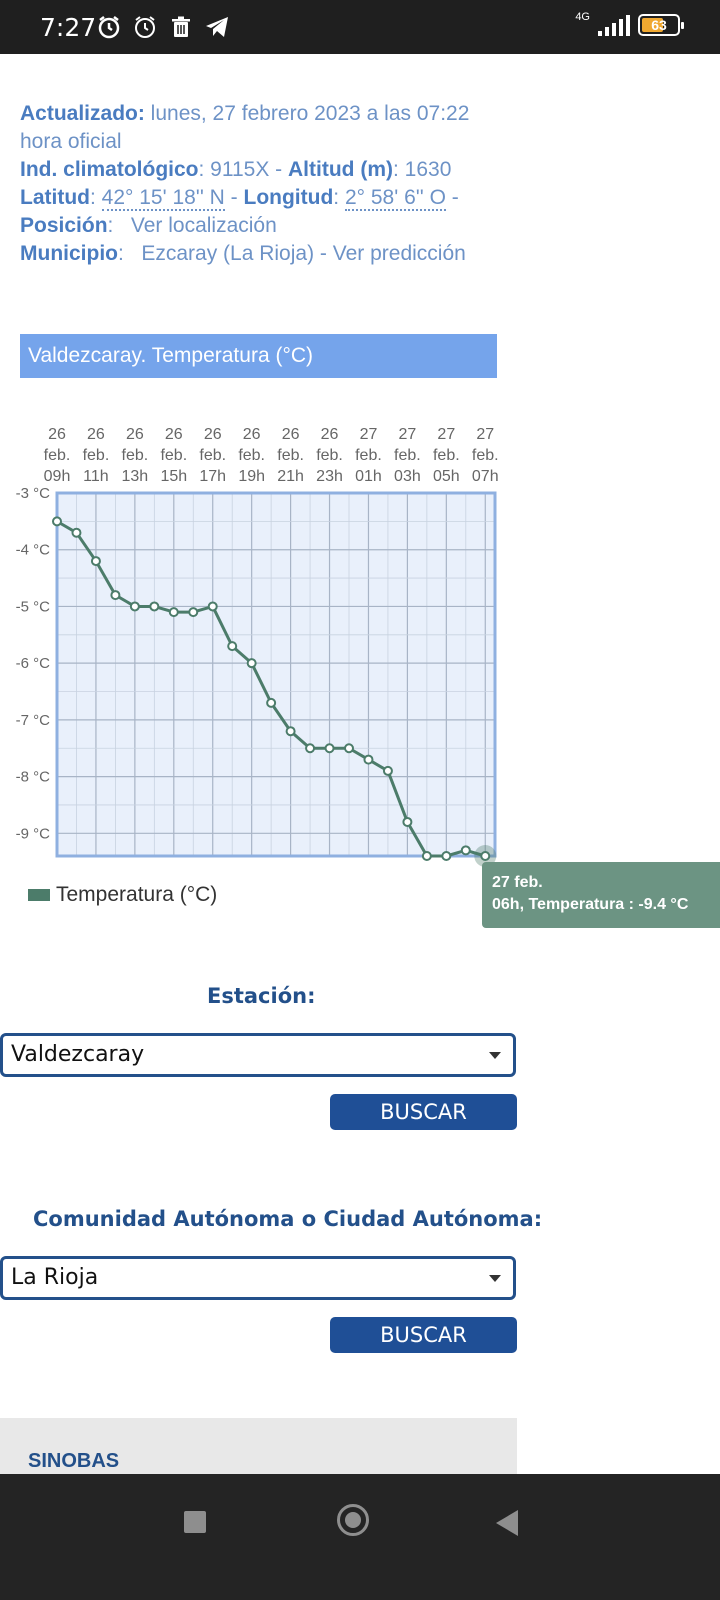 The height and width of the screenshot is (1600, 720). What do you see at coordinates (423, 1112) in the screenshot?
I see `station-search-button: BUSCAR` at bounding box center [423, 1112].